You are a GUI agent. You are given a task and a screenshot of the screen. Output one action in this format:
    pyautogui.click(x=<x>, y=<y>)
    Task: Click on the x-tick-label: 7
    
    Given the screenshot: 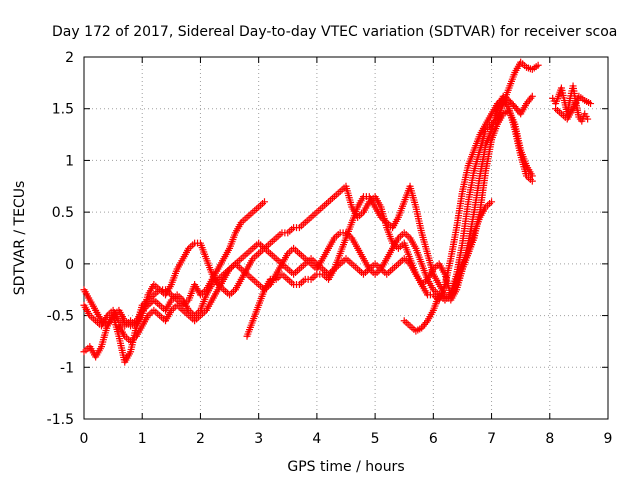 What is the action you would take?
    pyautogui.click(x=491, y=439)
    